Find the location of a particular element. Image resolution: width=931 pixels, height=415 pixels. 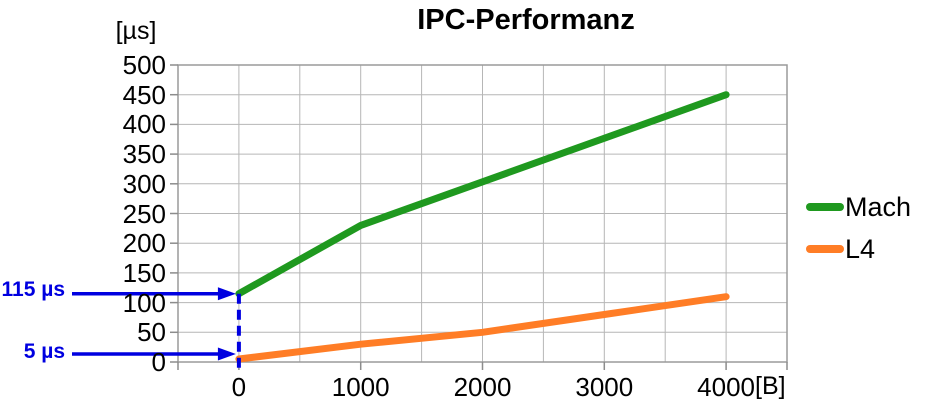

annotation-label-5us: 5 µs is located at coordinates (44, 351).